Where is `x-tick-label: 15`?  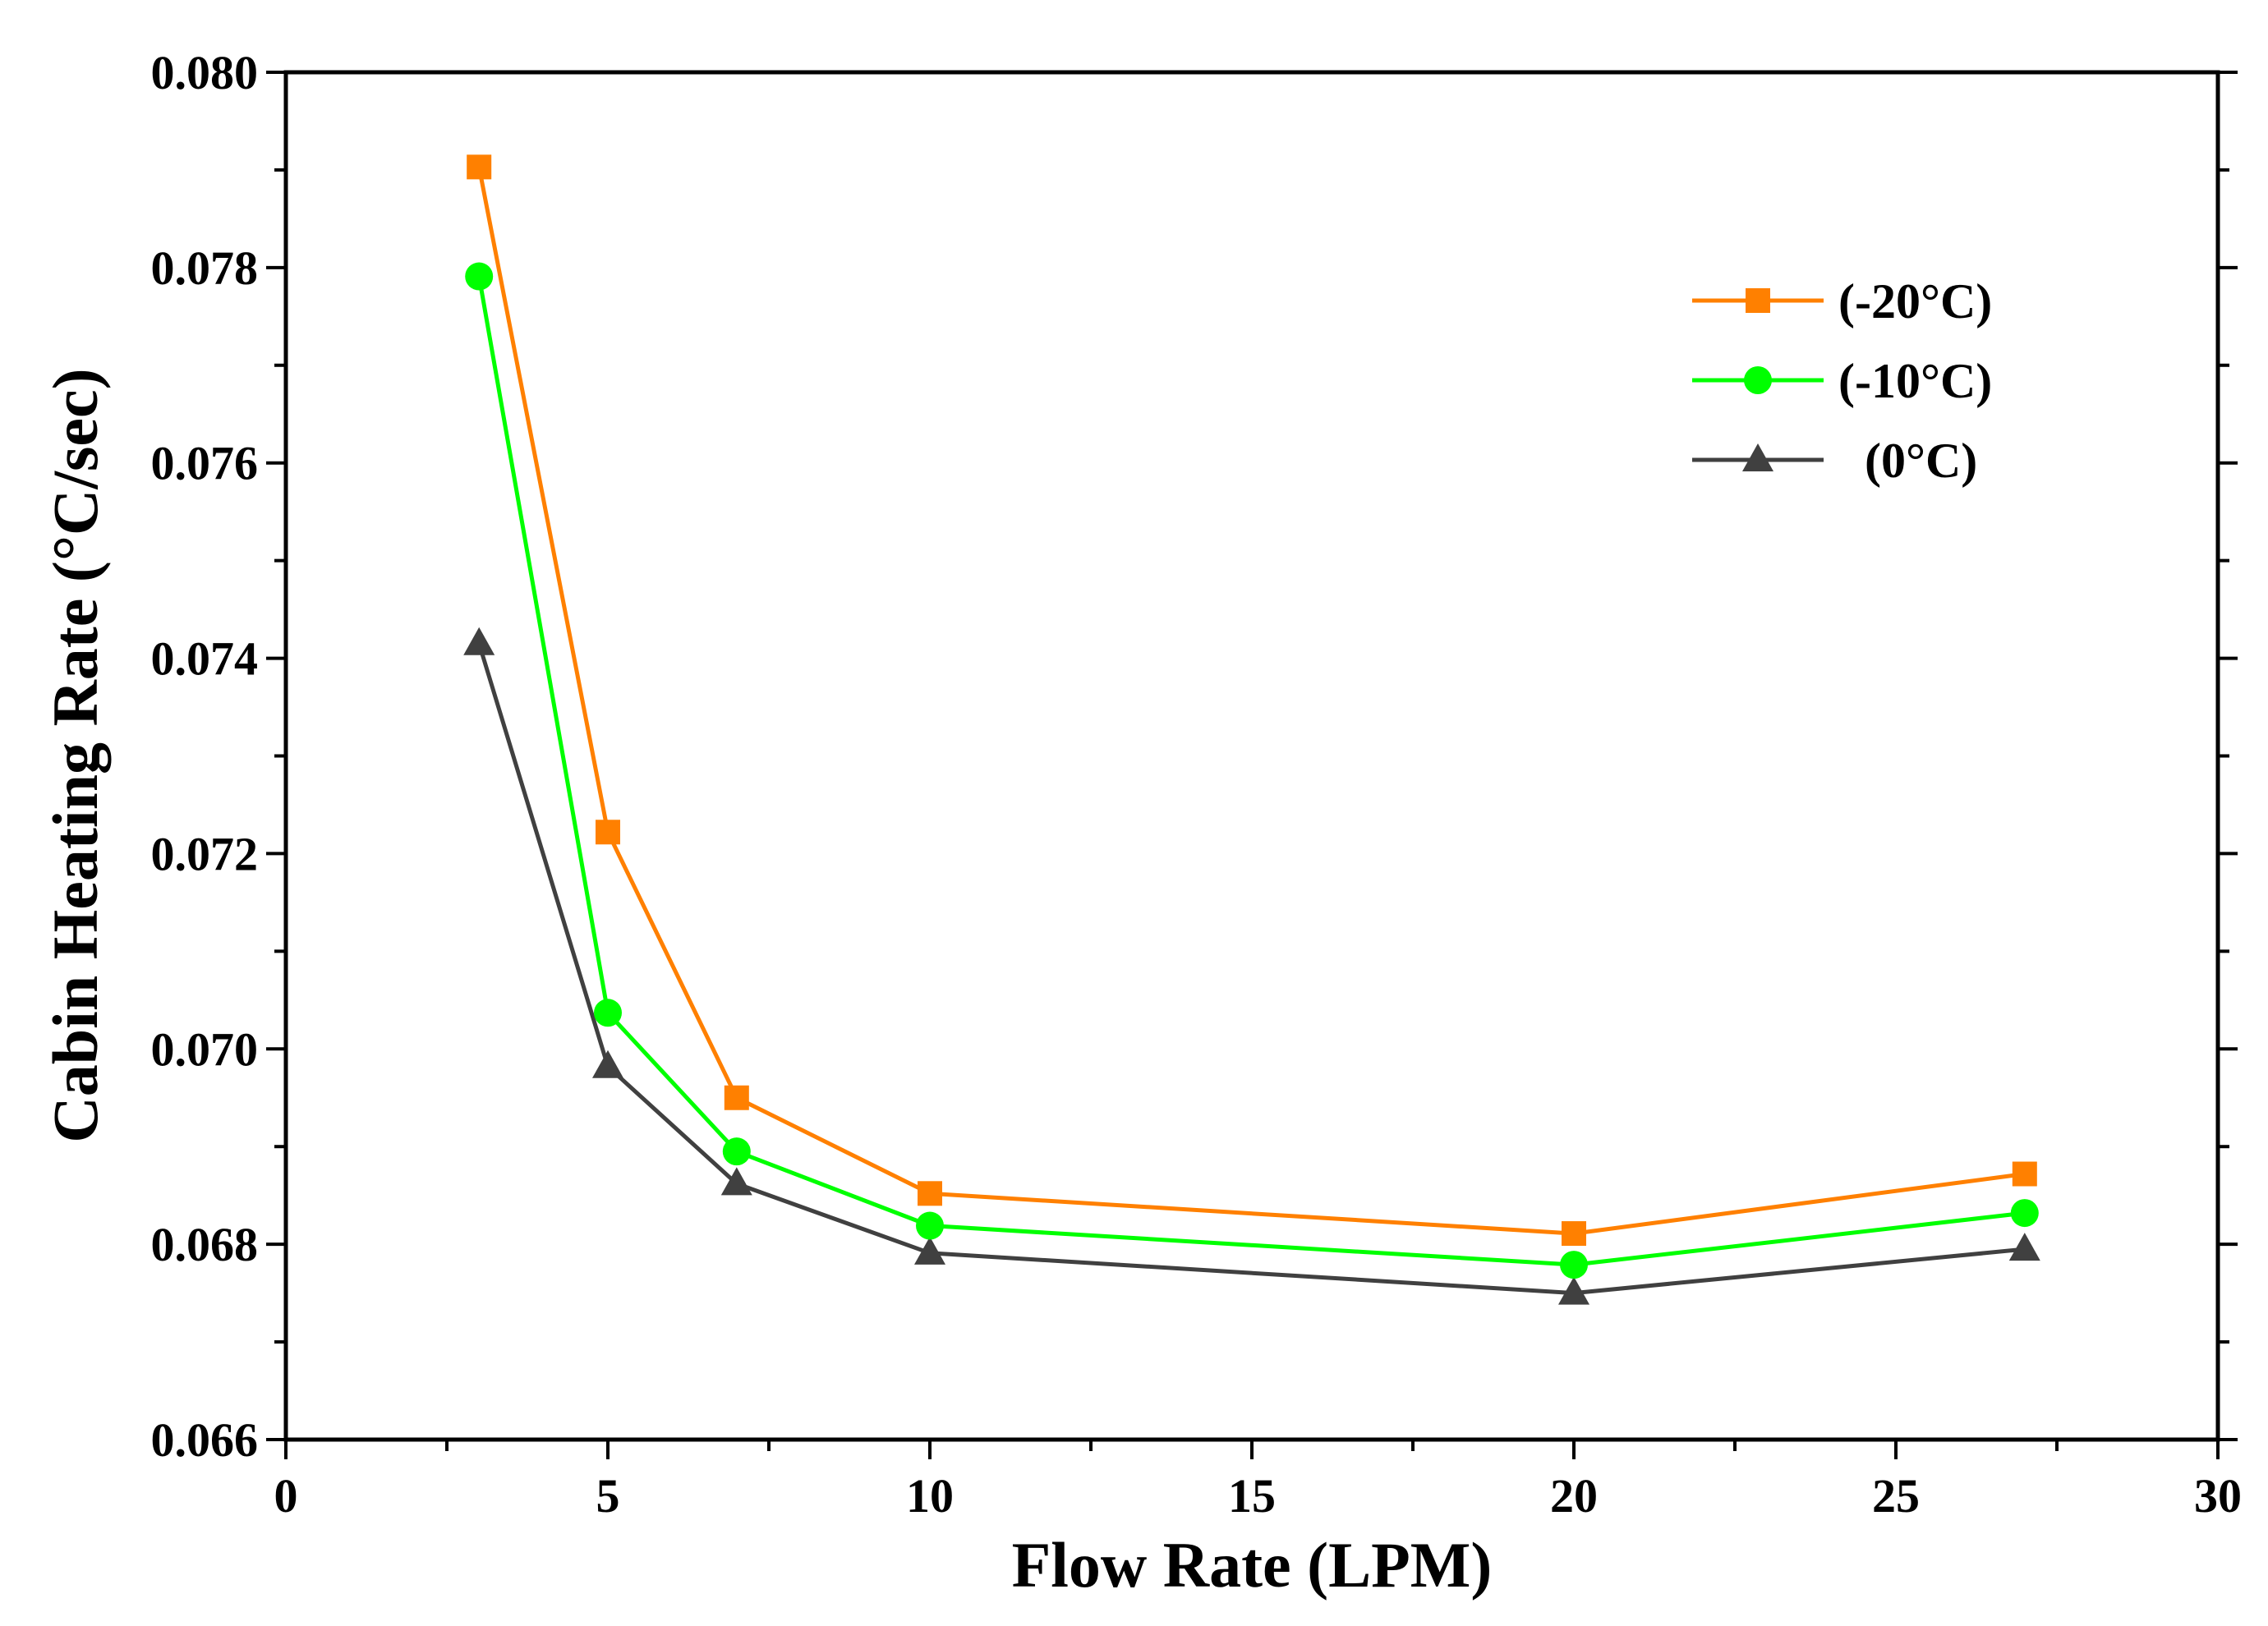
x-tick-label: 15 is located at coordinates (1252, 1496).